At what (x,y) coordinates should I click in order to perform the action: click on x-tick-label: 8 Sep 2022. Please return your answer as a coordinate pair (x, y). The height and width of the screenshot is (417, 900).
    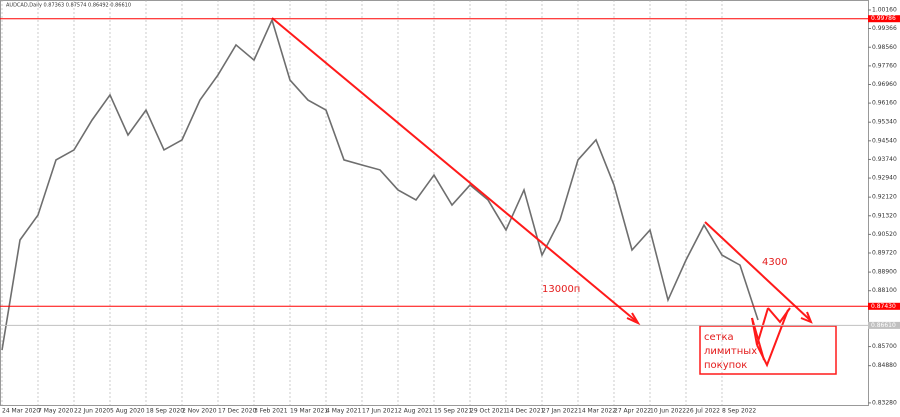
    Looking at the image, I should click on (739, 411).